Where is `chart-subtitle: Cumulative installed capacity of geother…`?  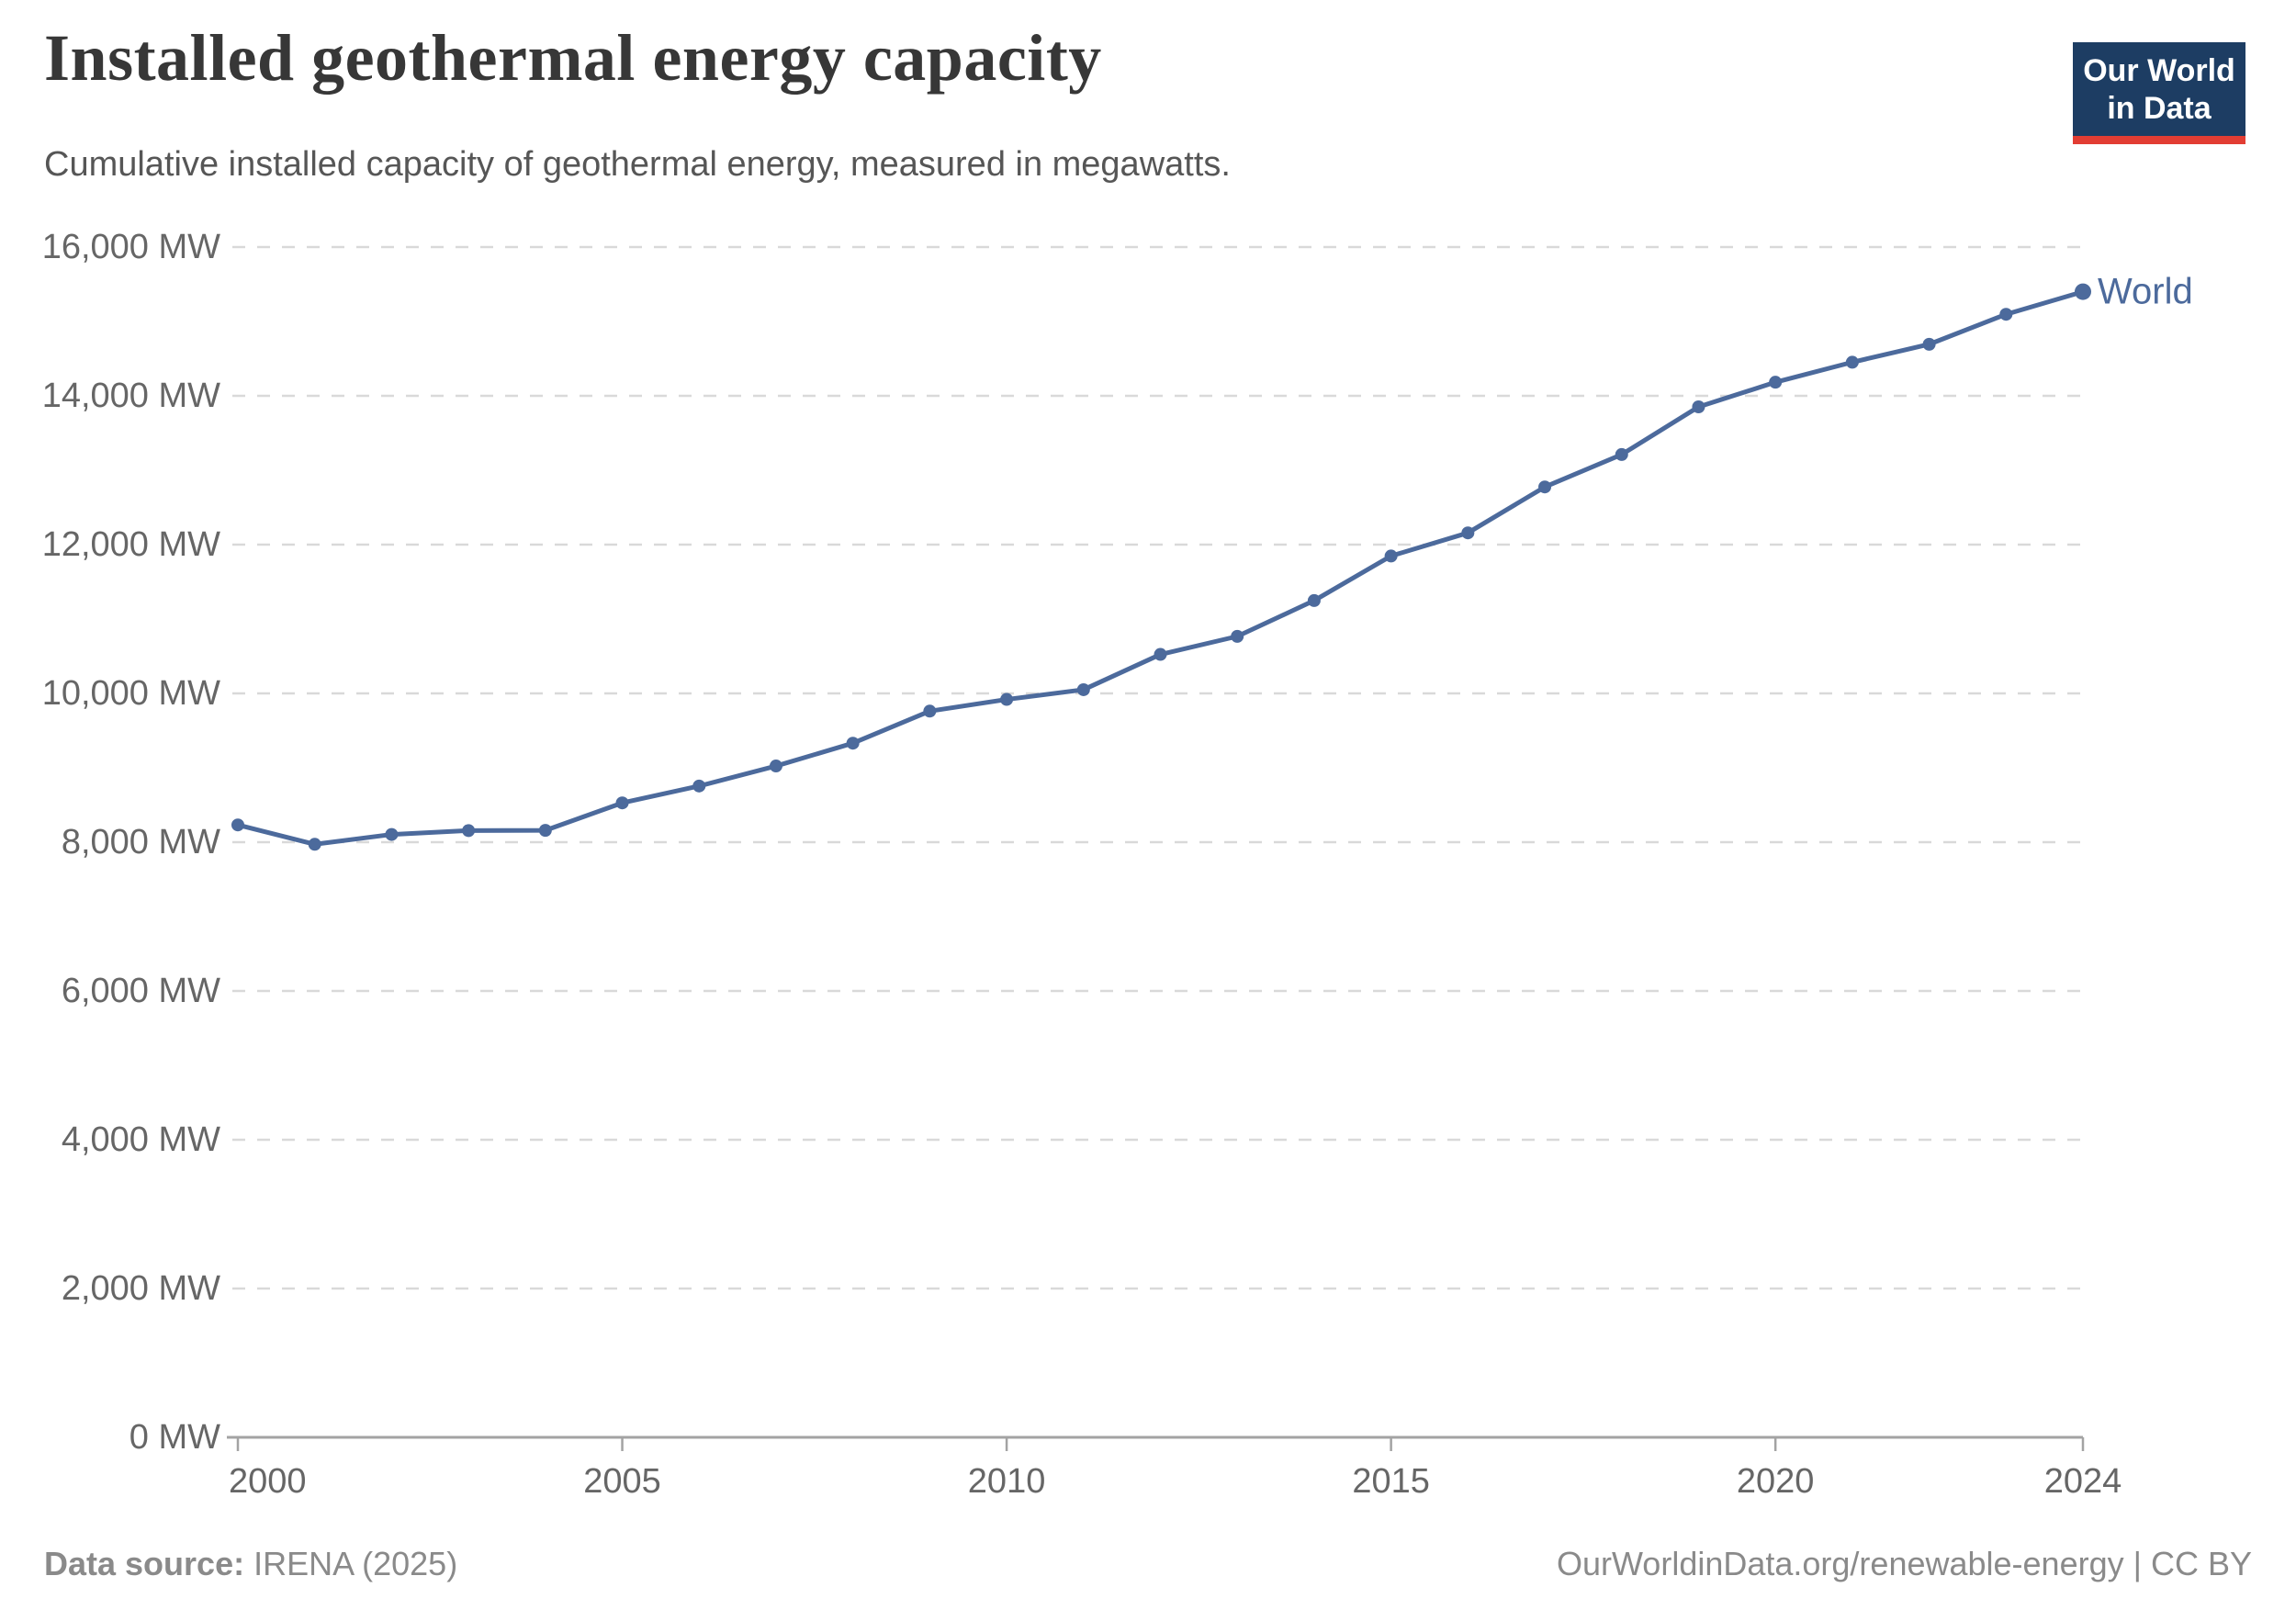 chart-subtitle: Cumulative installed capacity of geother… is located at coordinates (637, 164).